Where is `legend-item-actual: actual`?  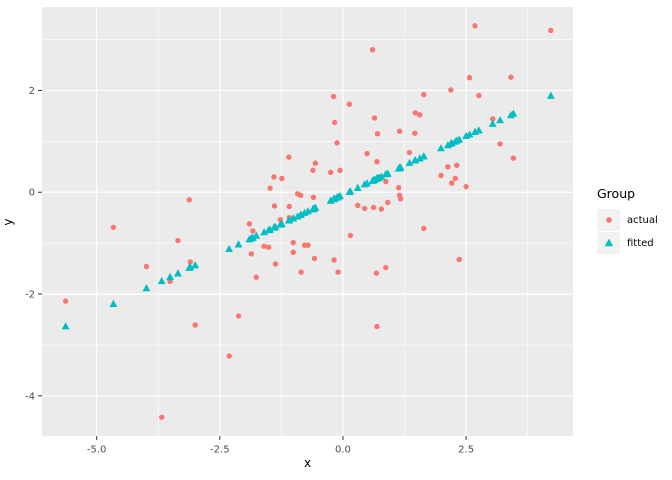
legend-item-actual: actual is located at coordinates (627, 220).